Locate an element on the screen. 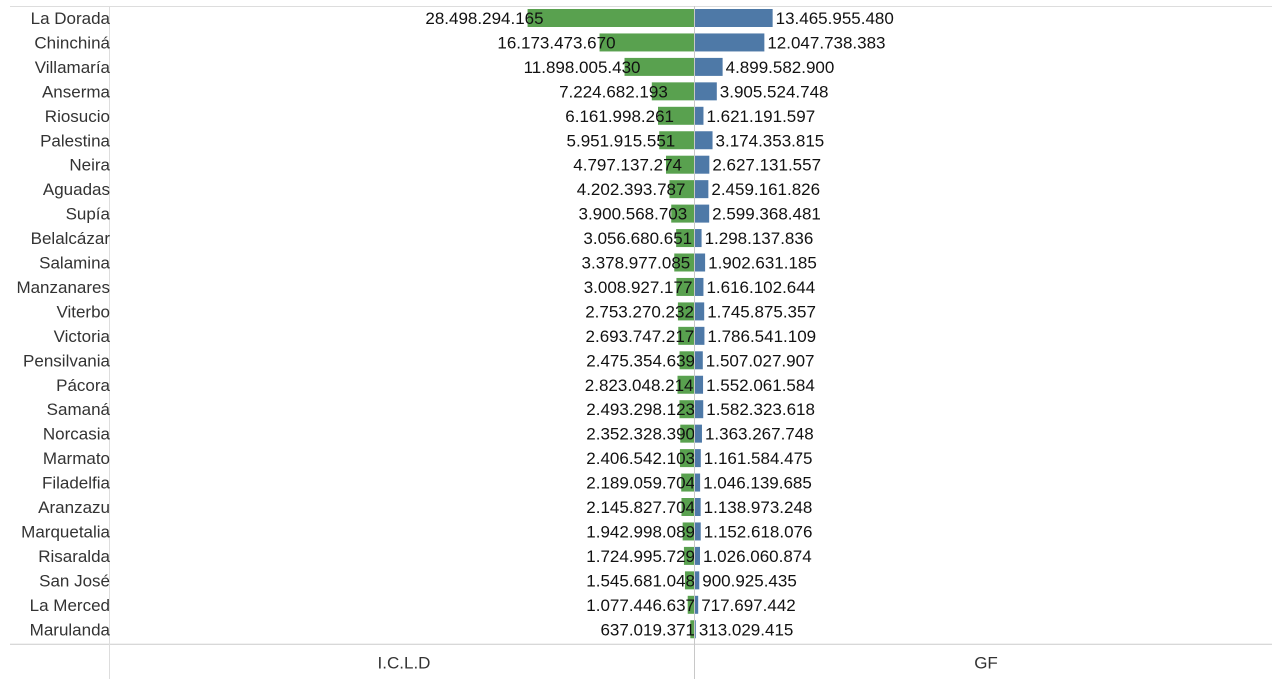 This screenshot has height=679, width=1274. category-label: Anserma is located at coordinates (76, 91).